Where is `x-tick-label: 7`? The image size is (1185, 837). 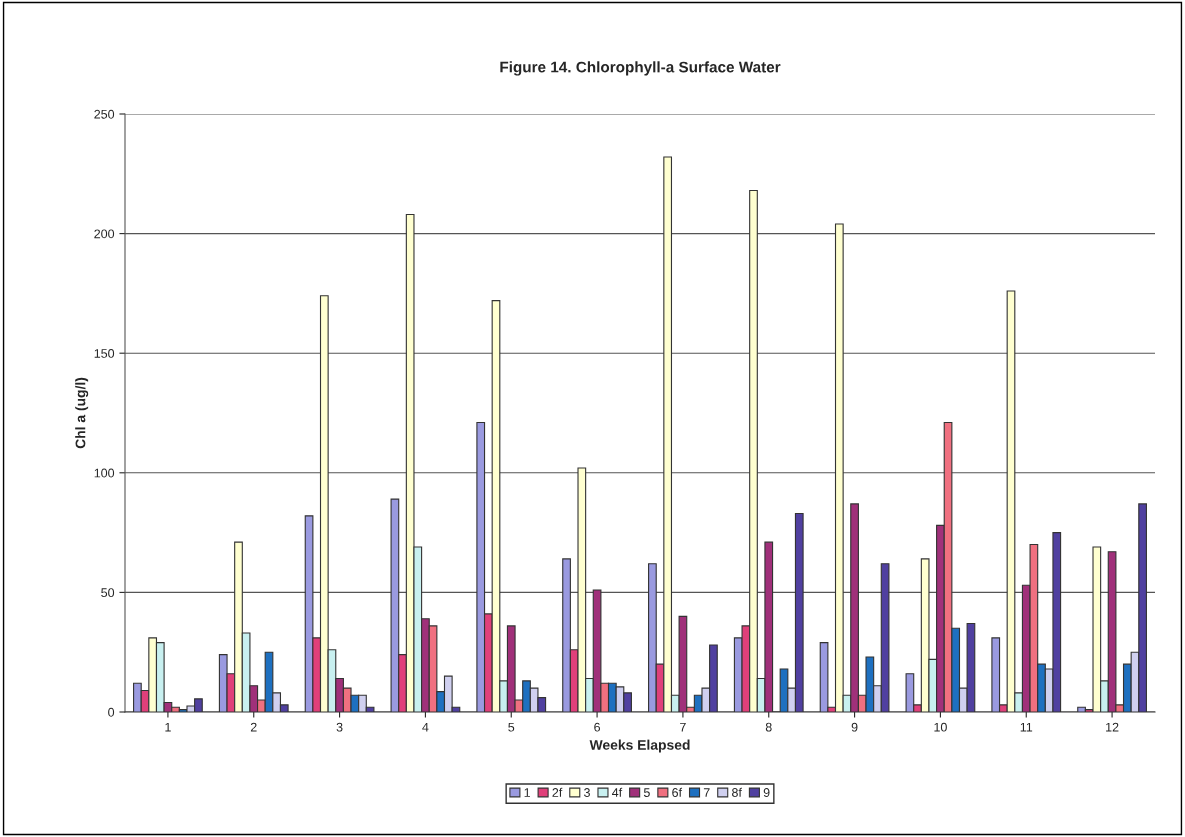
x-tick-label: 7 is located at coordinates (683, 727).